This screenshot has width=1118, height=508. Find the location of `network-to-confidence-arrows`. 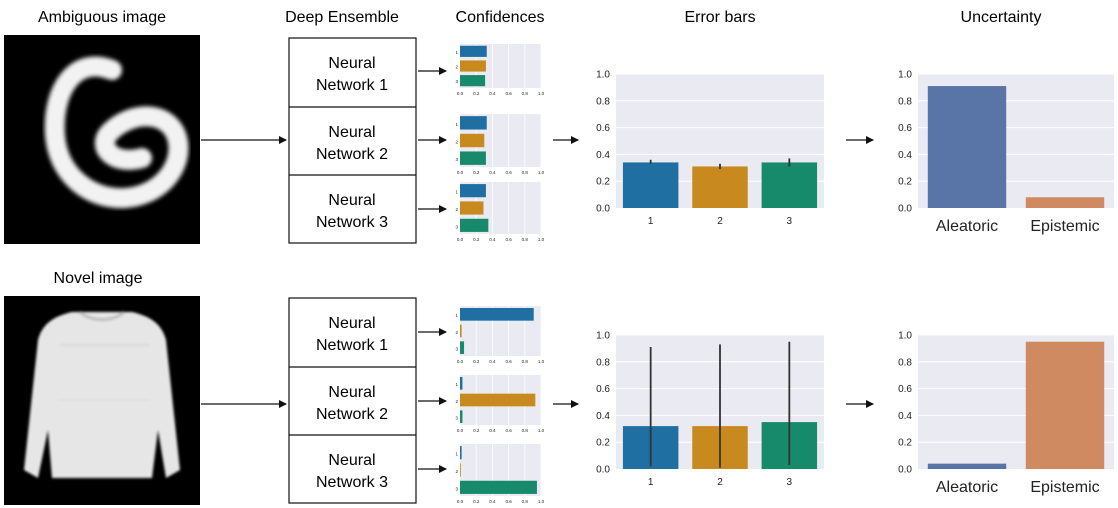

network-to-confidence-arrows is located at coordinates (432, 270).